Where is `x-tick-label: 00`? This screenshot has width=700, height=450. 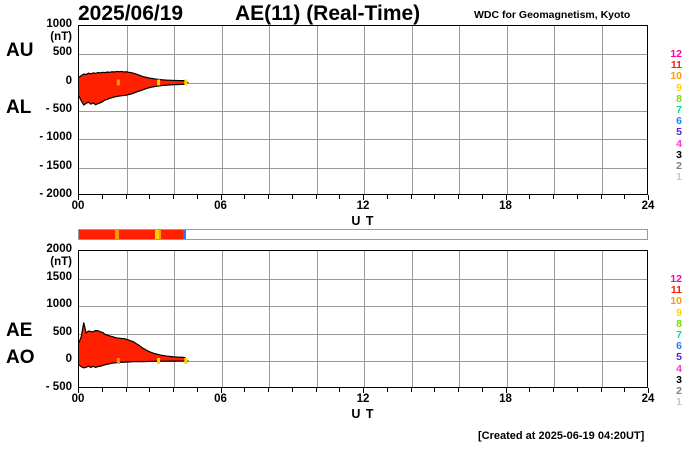
x-tick-label: 00 is located at coordinates (78, 399).